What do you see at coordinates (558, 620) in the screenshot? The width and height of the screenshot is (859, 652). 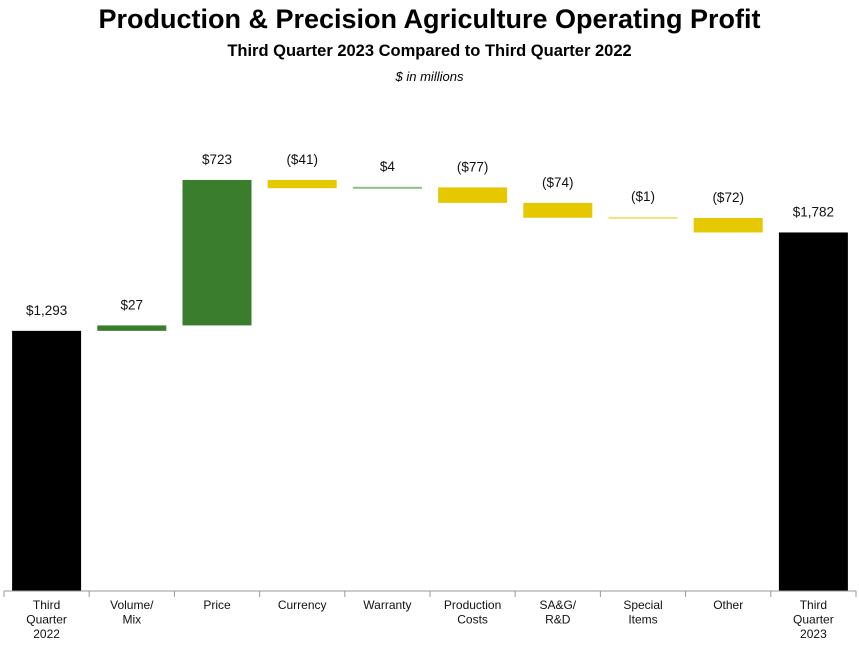 I see `category-label-6-1: R&D` at bounding box center [558, 620].